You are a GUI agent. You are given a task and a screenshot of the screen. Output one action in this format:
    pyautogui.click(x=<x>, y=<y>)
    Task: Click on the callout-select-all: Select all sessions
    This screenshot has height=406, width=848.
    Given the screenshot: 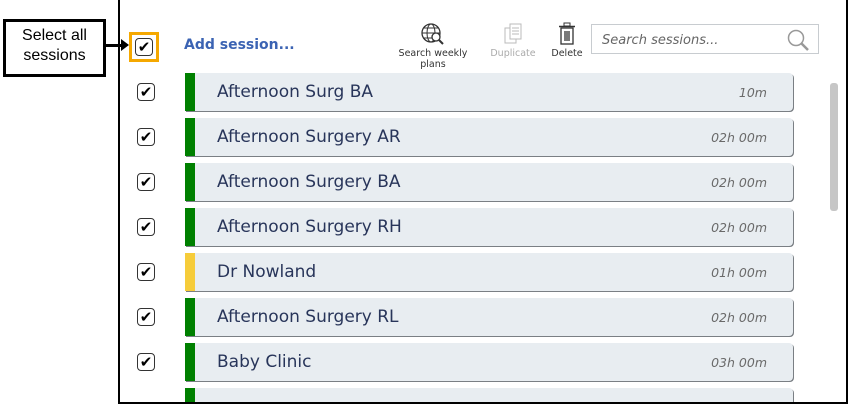 What is the action you would take?
    pyautogui.click(x=54, y=48)
    